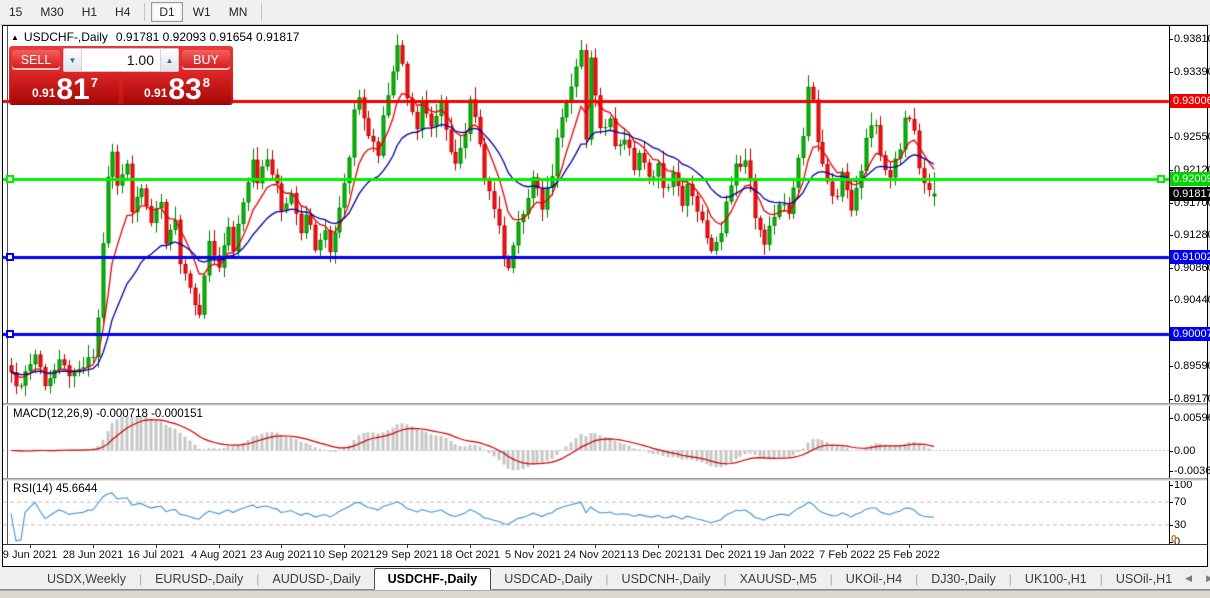 This screenshot has width=1210, height=598. What do you see at coordinates (185, 89) in the screenshot?
I see `buy-price-big: 83` at bounding box center [185, 89].